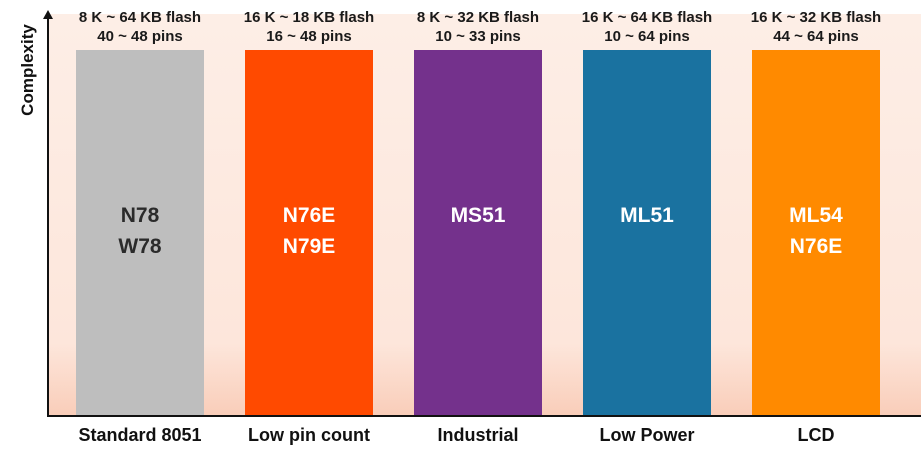 Image resolution: width=921 pixels, height=457 pixels. Describe the element at coordinates (647, 232) in the screenshot. I see `bar: ML51` at that location.